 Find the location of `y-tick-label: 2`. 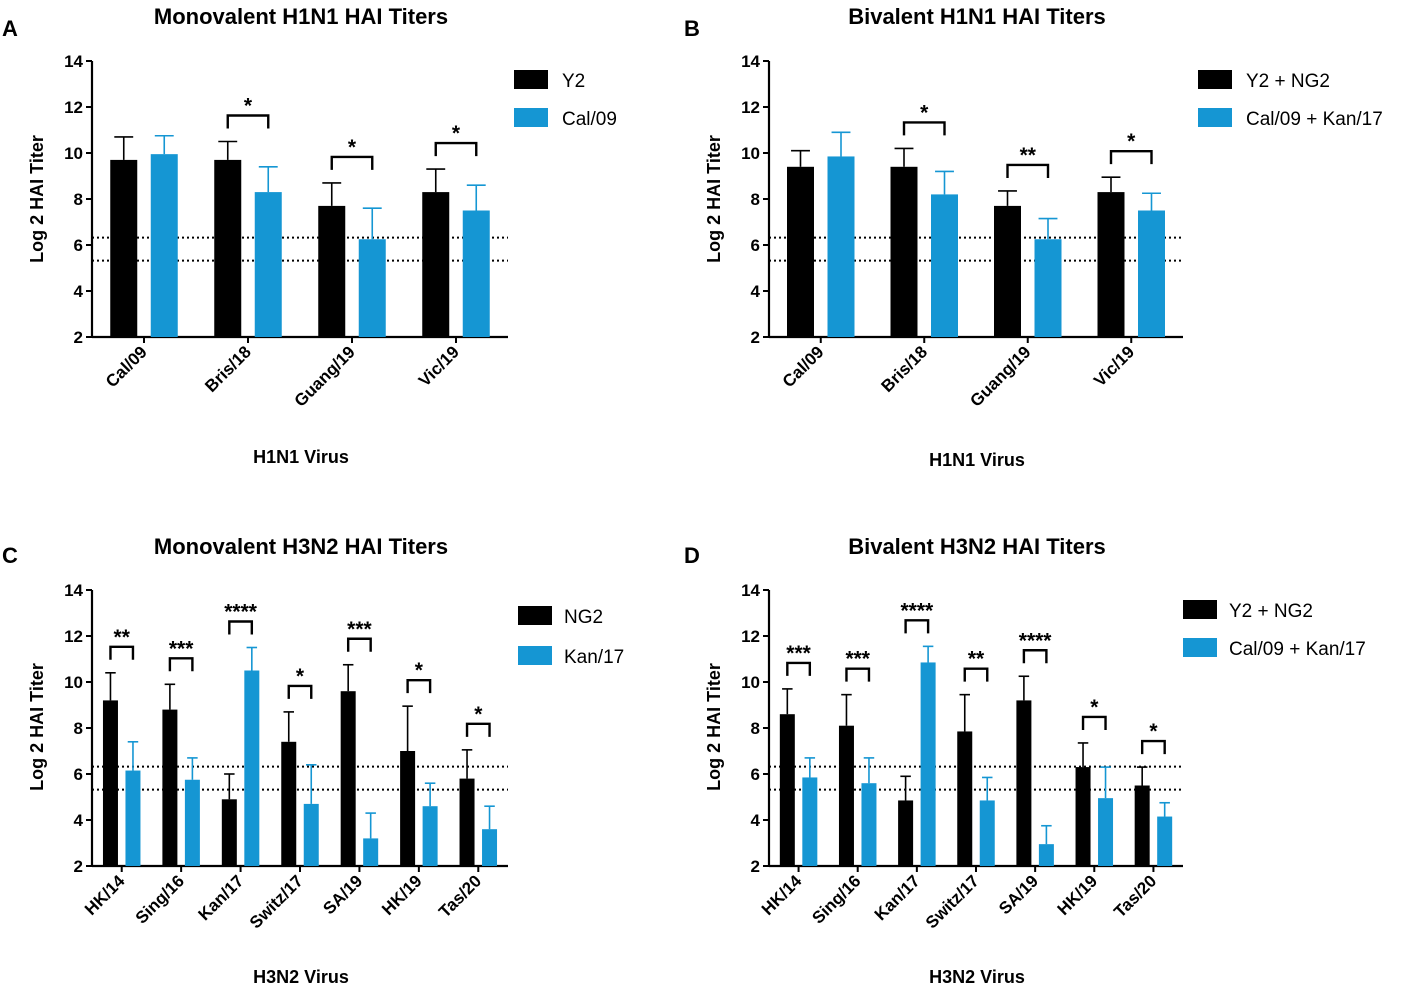

y-tick-label: 2 is located at coordinates (755, 866).